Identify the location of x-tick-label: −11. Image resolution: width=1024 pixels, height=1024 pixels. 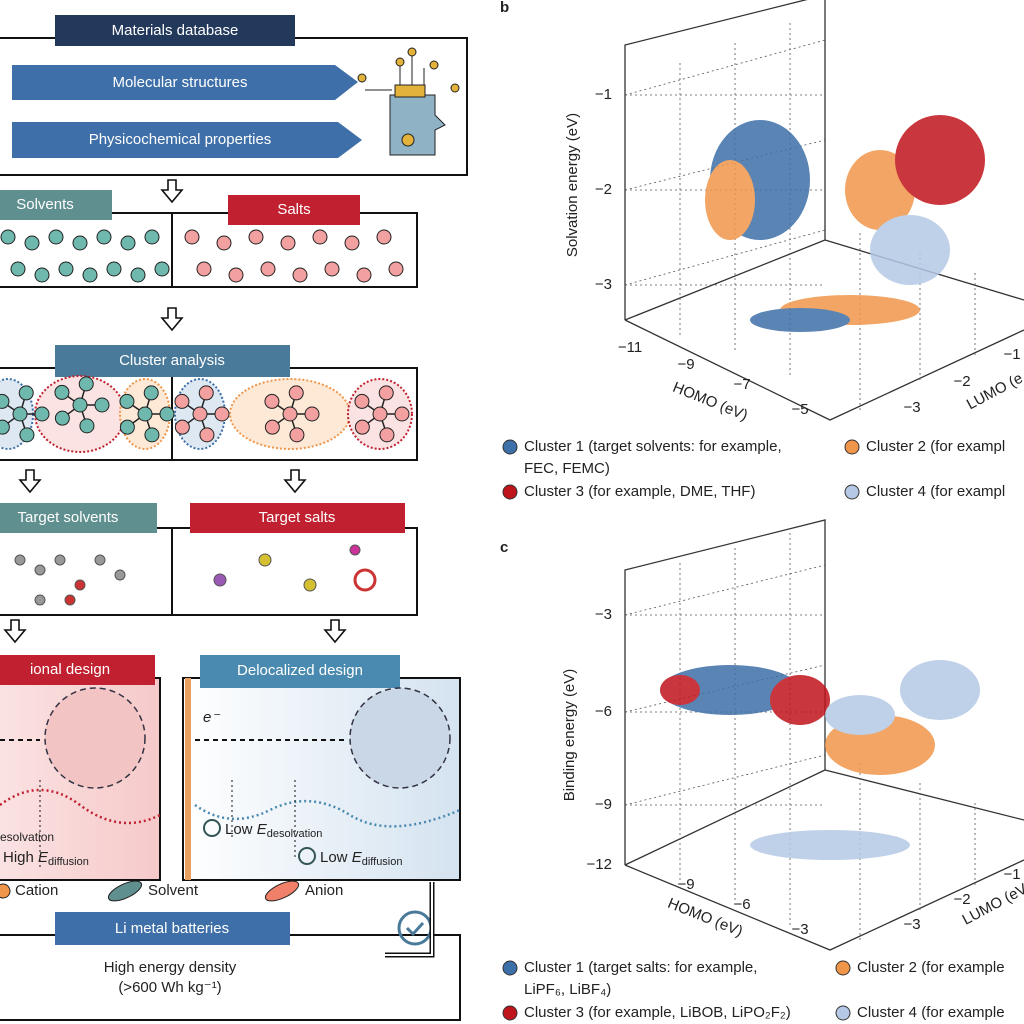
(630, 347).